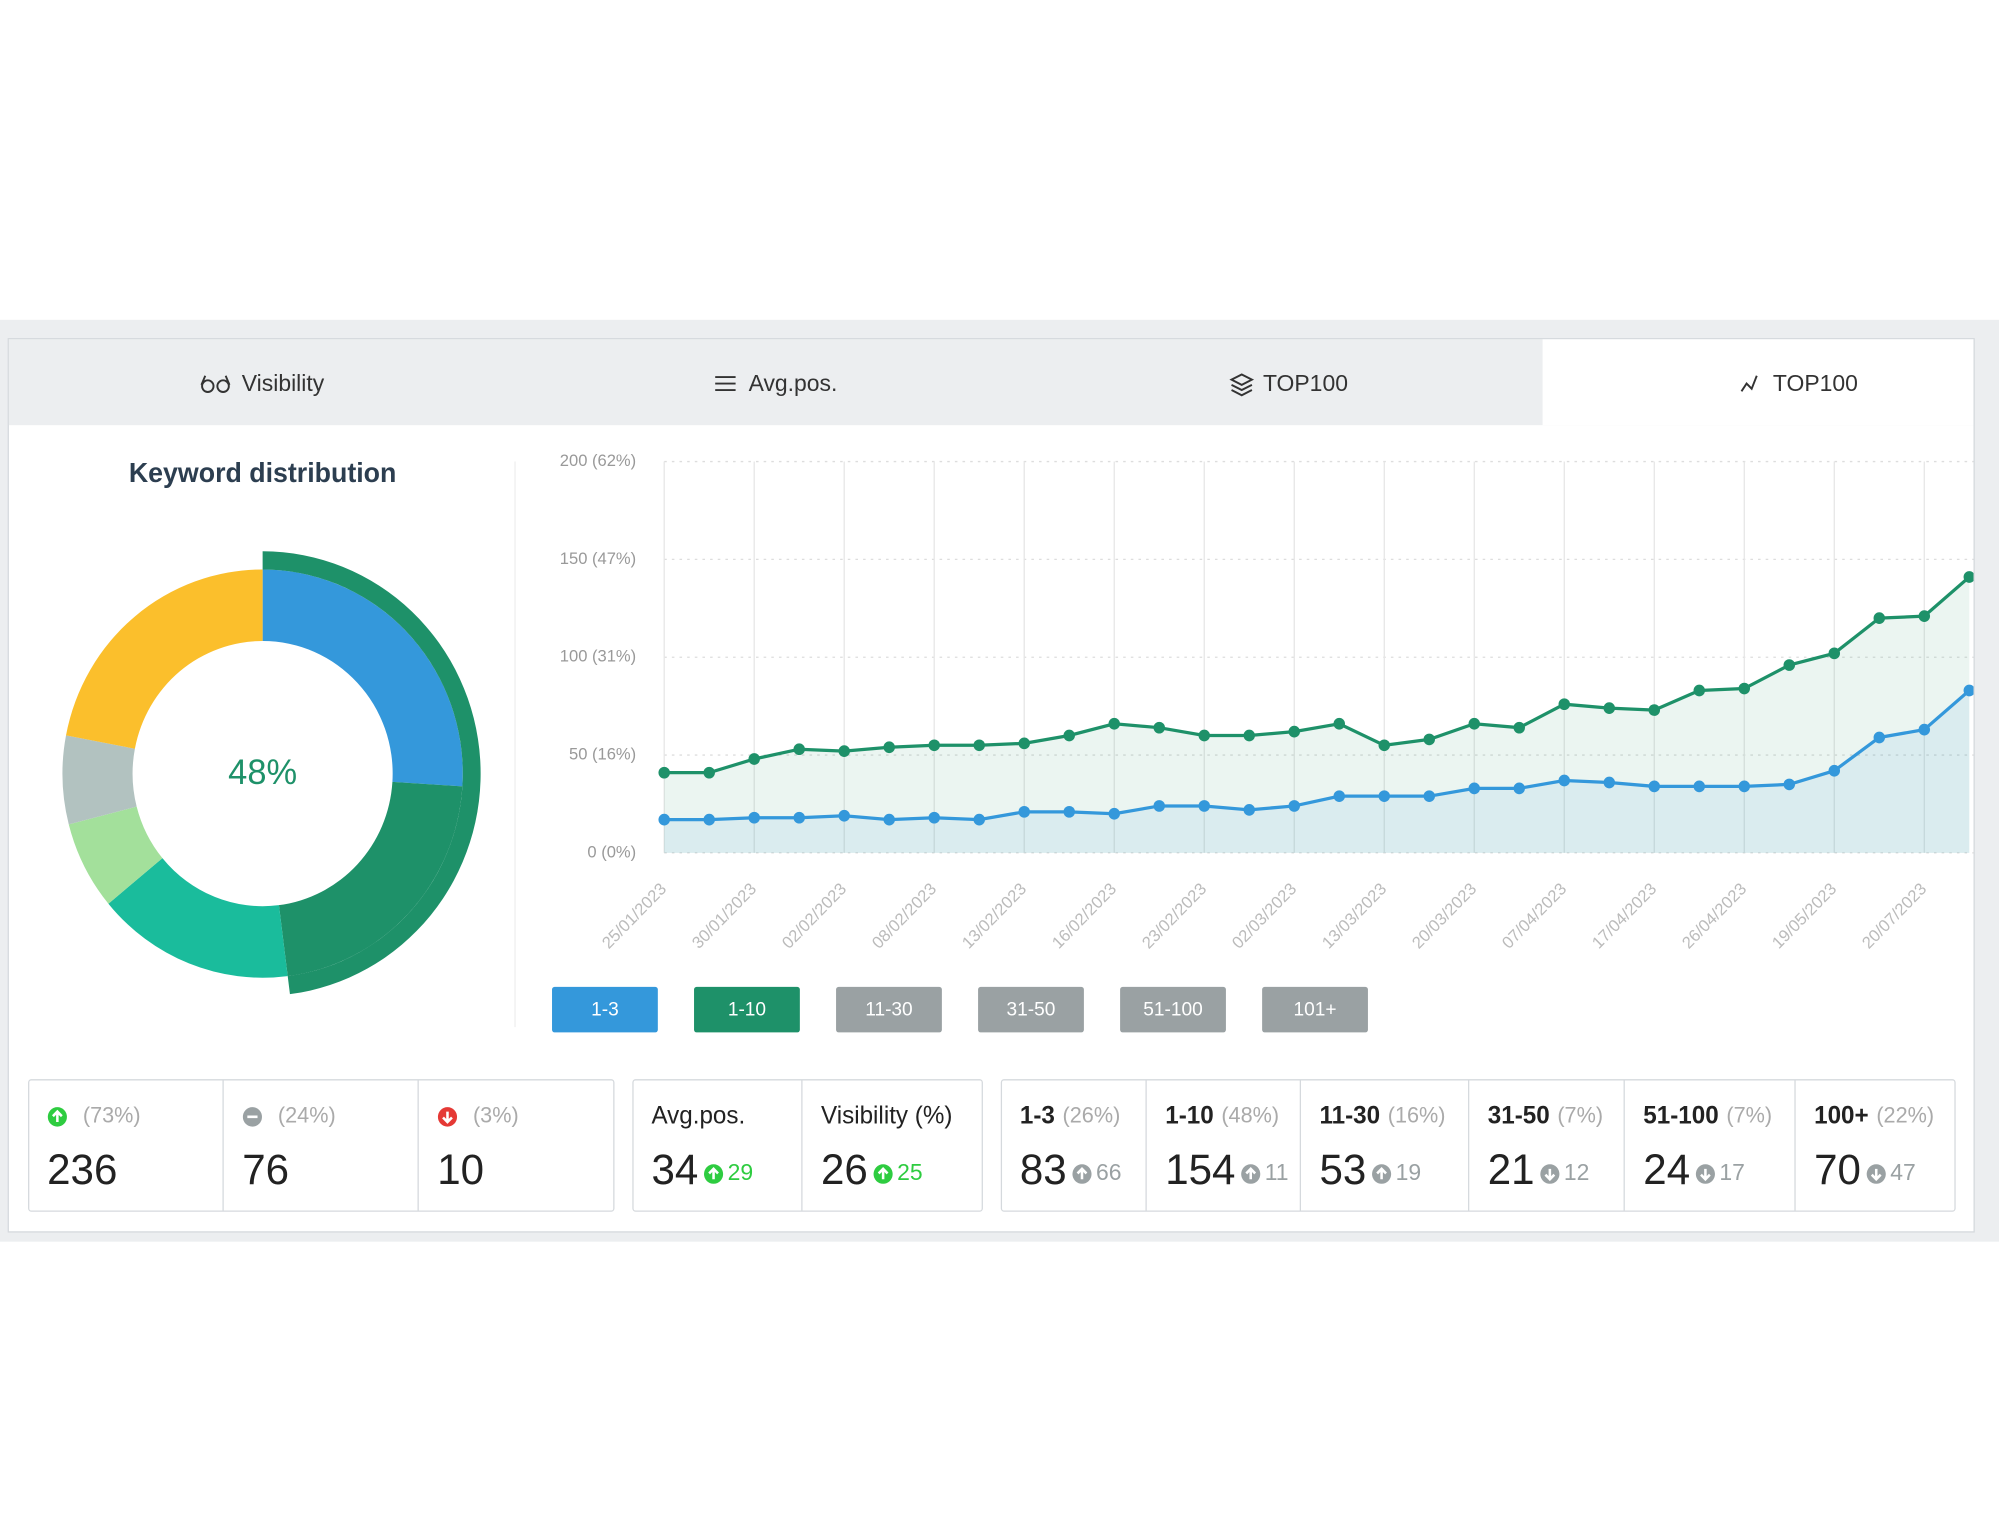 The image size is (1999, 1529). I want to click on stat-label: 1-3, so click(1037, 1115).